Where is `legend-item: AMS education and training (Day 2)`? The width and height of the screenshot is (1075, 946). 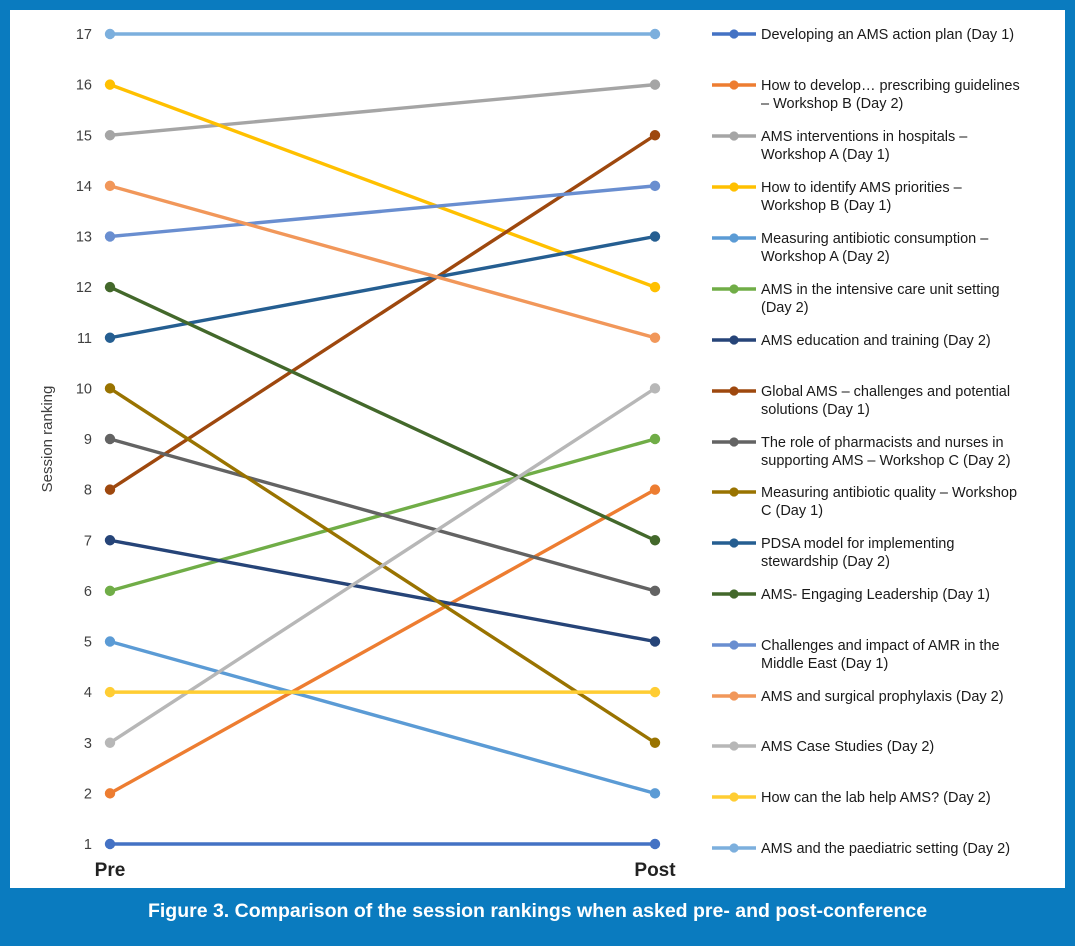 legend-item: AMS education and training (Day 2) is located at coordinates (851, 341).